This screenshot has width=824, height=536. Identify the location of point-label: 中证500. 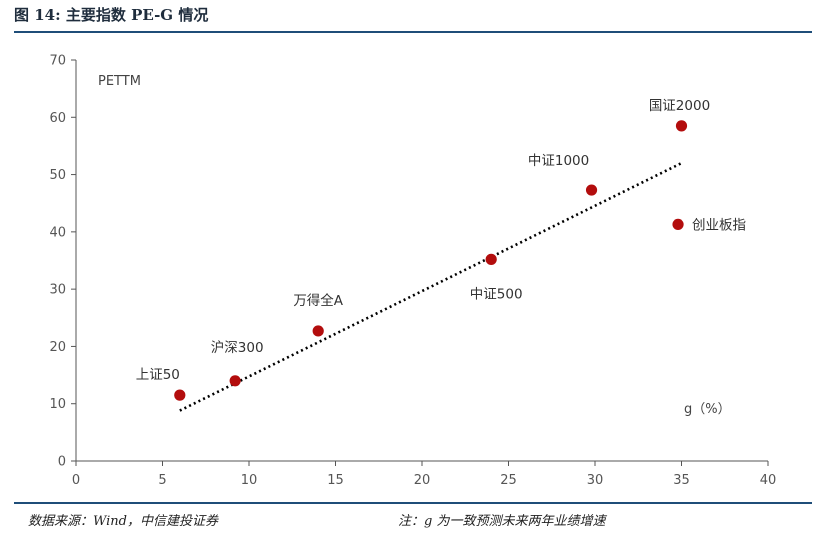
(496, 294).